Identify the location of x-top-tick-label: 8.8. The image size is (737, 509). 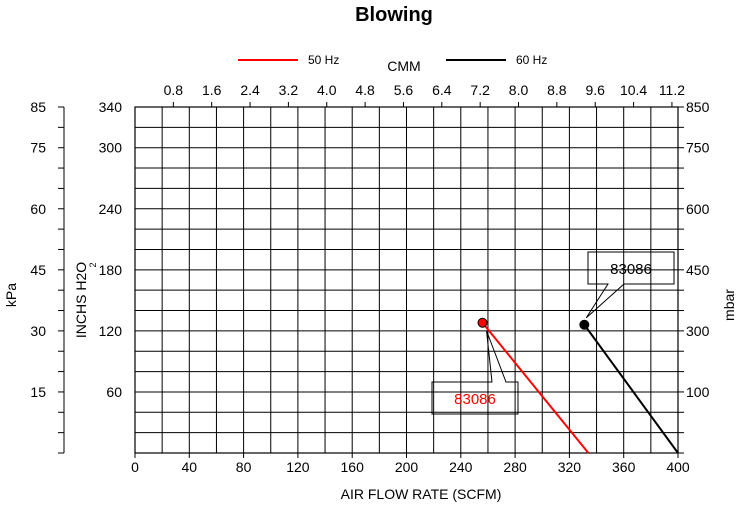
(557, 90).